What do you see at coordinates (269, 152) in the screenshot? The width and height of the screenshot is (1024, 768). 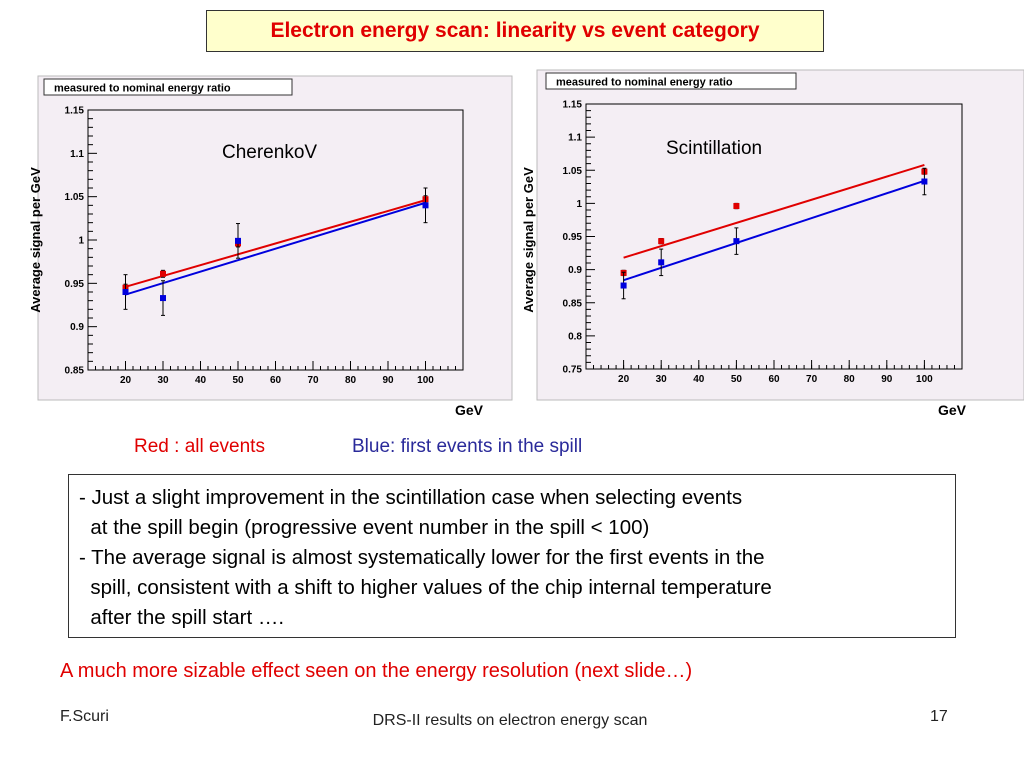 I see `chart-annotation: CherenkoV` at bounding box center [269, 152].